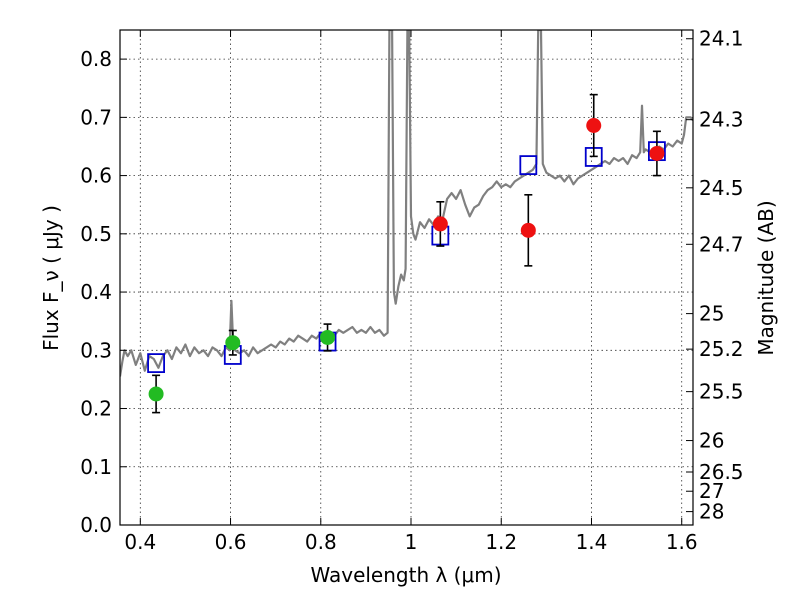  Describe the element at coordinates (96, 292) in the screenshot. I see `y-tick-label: 0.4` at that location.